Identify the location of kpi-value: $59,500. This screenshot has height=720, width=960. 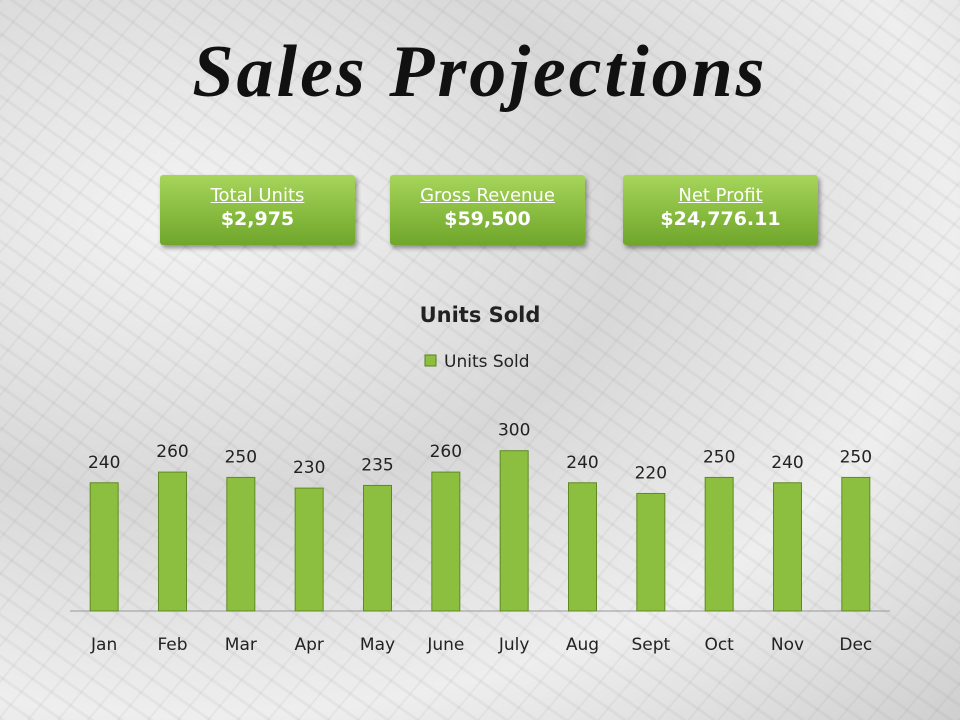
(487, 219).